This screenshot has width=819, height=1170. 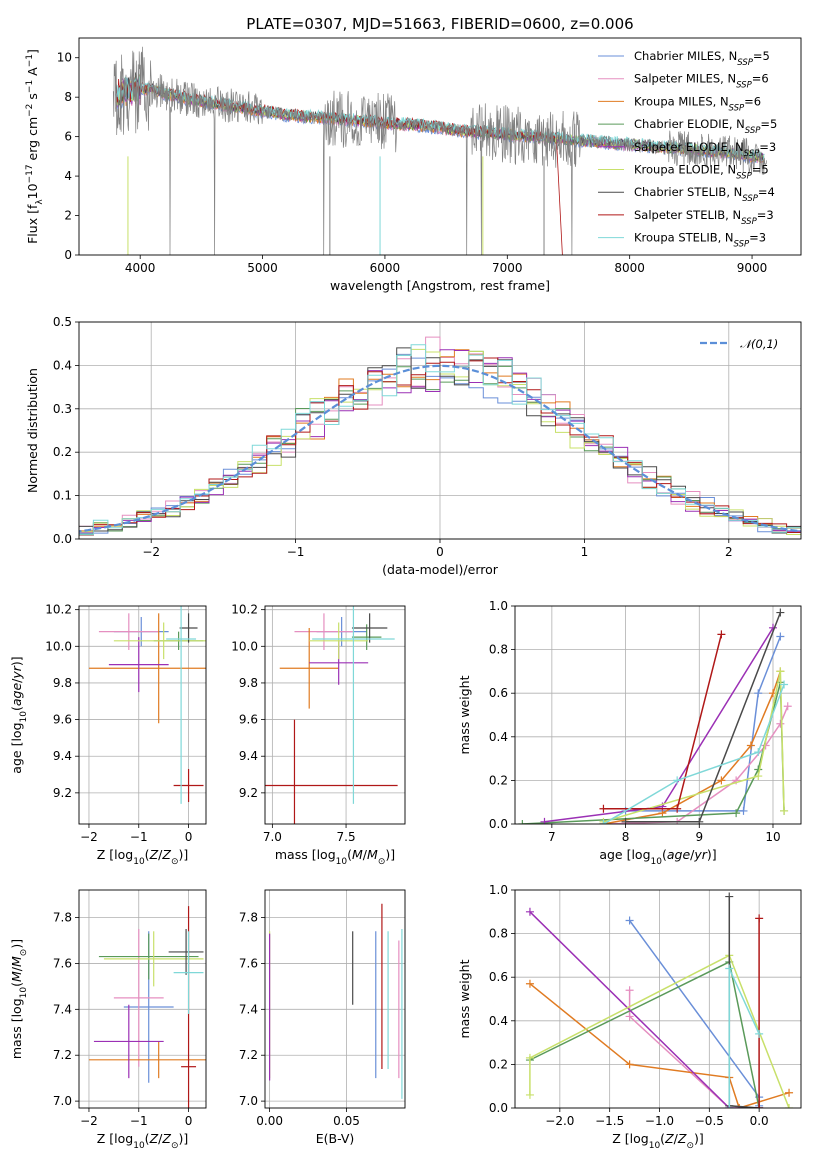 I want to click on label-part: /, so click(x=692, y=854).